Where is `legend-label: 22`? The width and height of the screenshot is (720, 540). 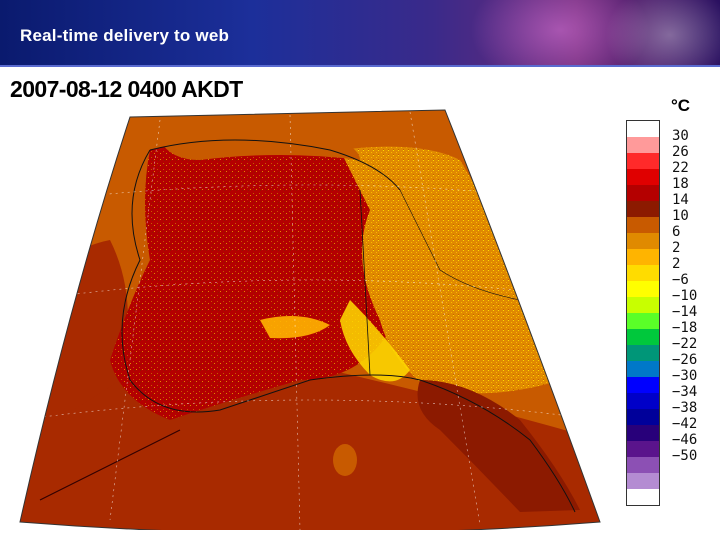 legend-label: 22 is located at coordinates (680, 168).